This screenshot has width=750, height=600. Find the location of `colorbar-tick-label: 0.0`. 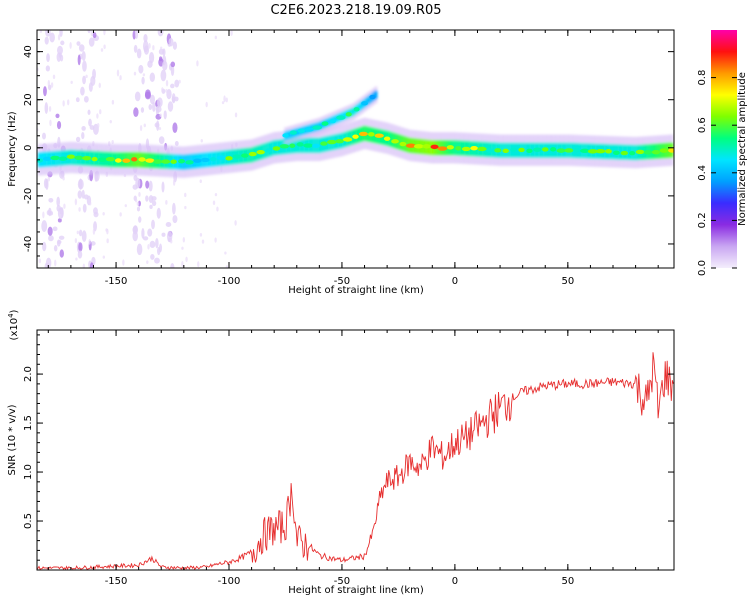

colorbar-tick-label: 0.0 is located at coordinates (702, 268).